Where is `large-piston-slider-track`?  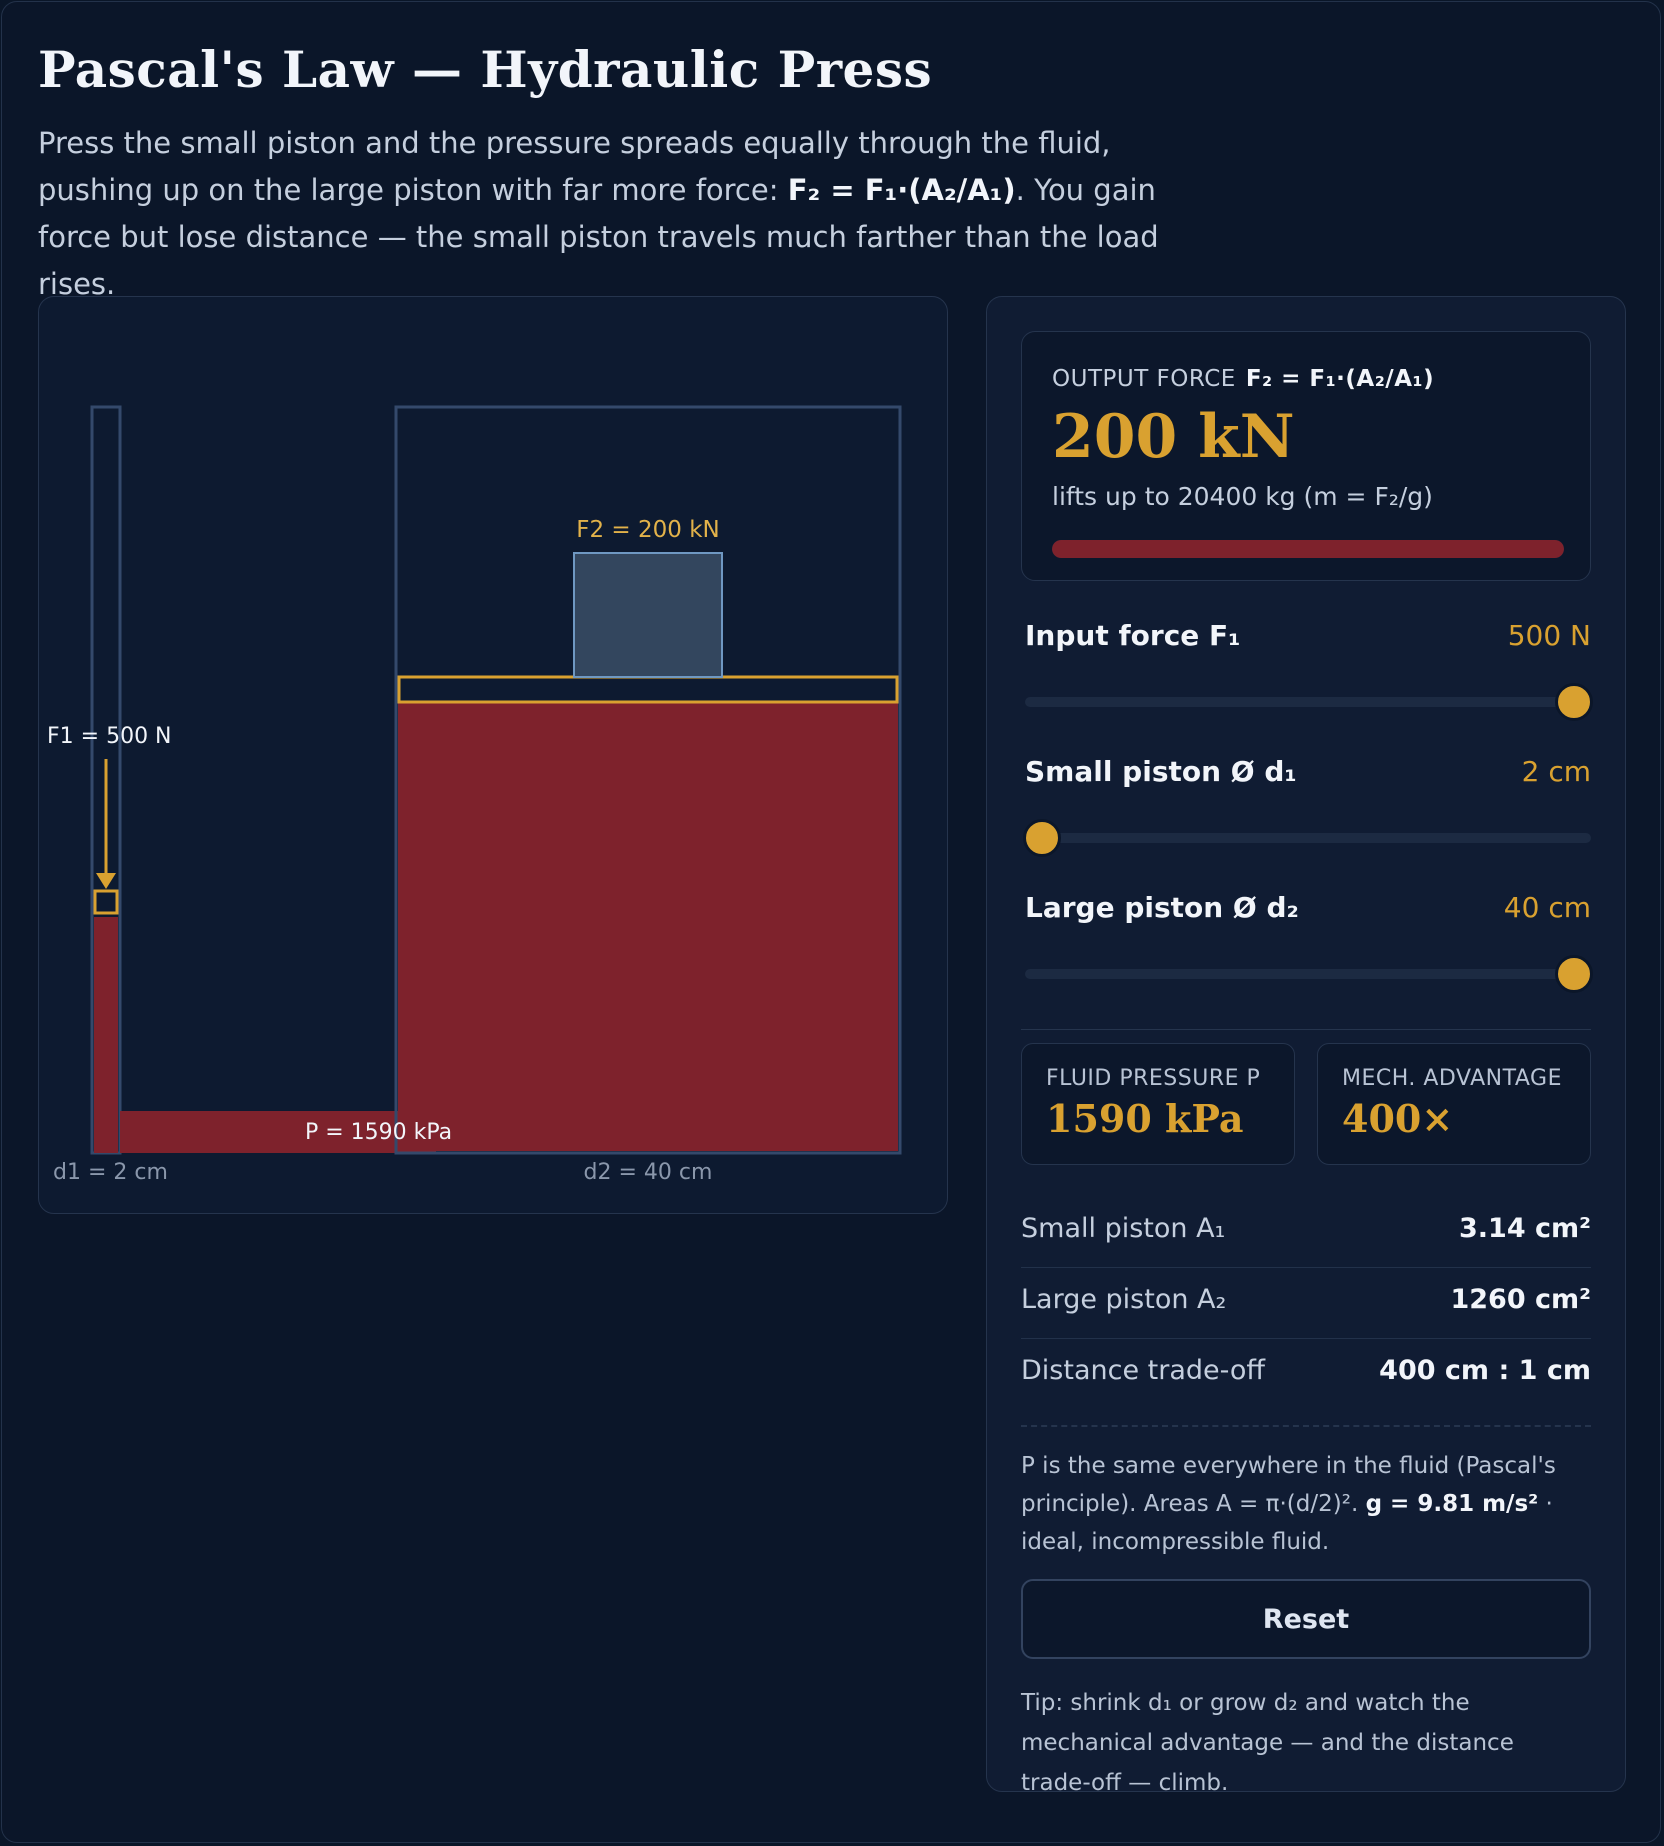 large-piston-slider-track is located at coordinates (1308, 974).